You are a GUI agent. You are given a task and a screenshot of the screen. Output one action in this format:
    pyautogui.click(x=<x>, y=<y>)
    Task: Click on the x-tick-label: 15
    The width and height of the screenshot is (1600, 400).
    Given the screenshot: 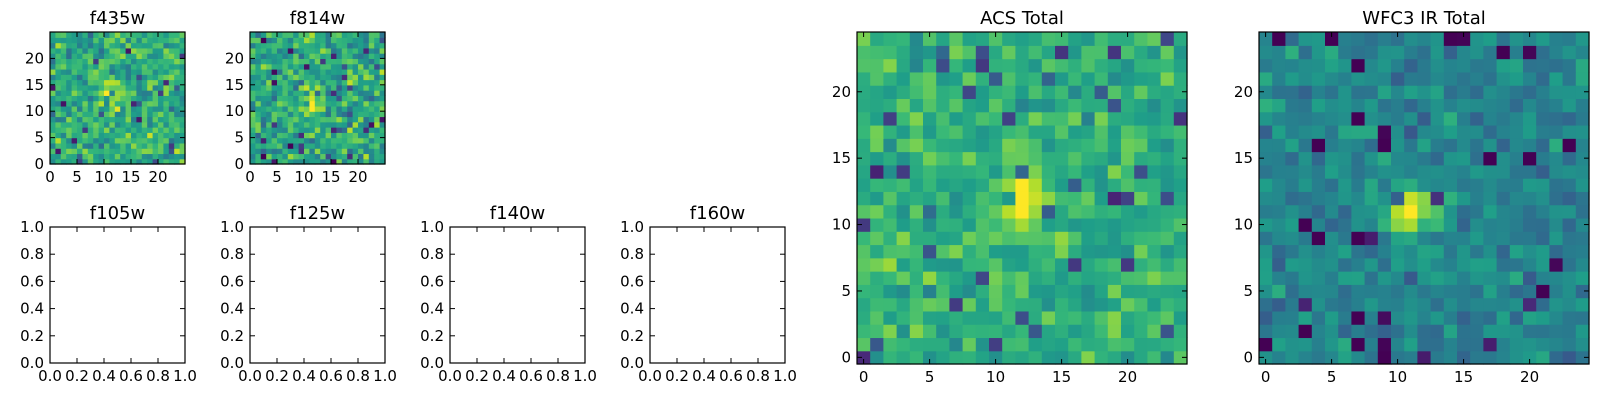 What is the action you would take?
    pyautogui.click(x=1463, y=377)
    